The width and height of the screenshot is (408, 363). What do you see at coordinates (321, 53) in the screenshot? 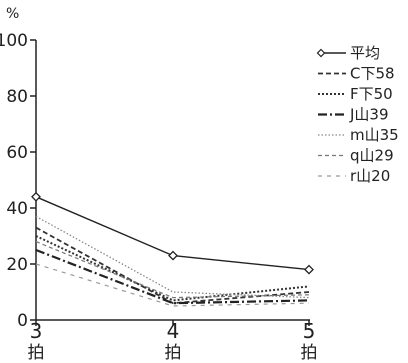
I see `legend-marker` at bounding box center [321, 53].